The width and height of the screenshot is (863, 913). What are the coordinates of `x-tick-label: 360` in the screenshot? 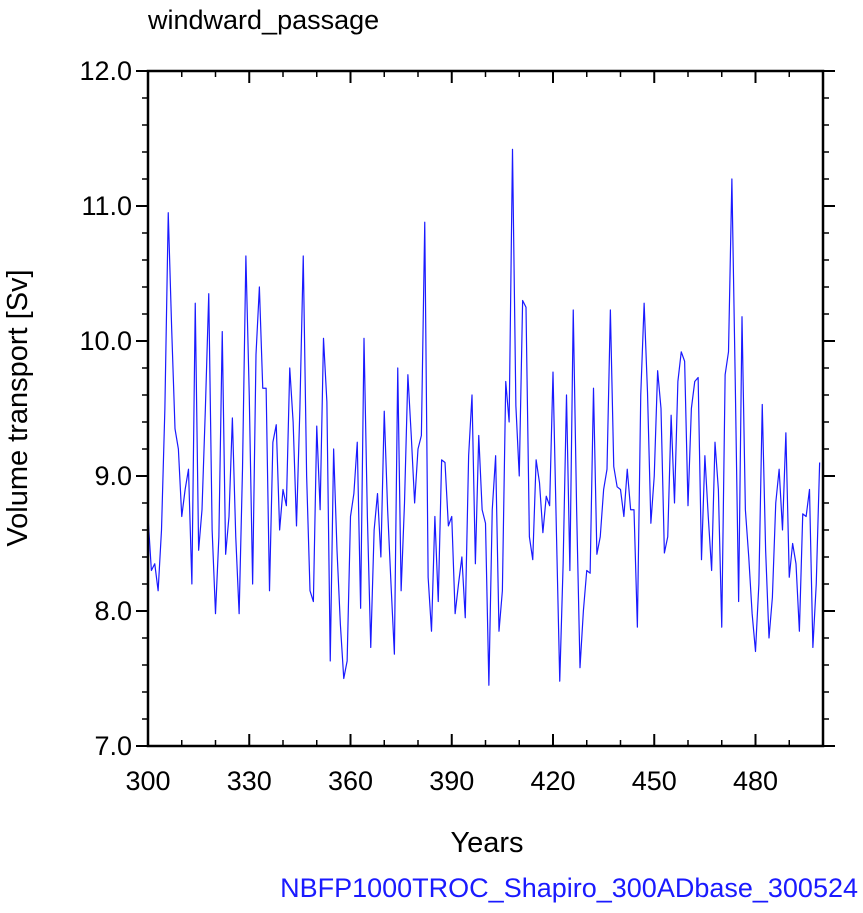 It's located at (350, 781).